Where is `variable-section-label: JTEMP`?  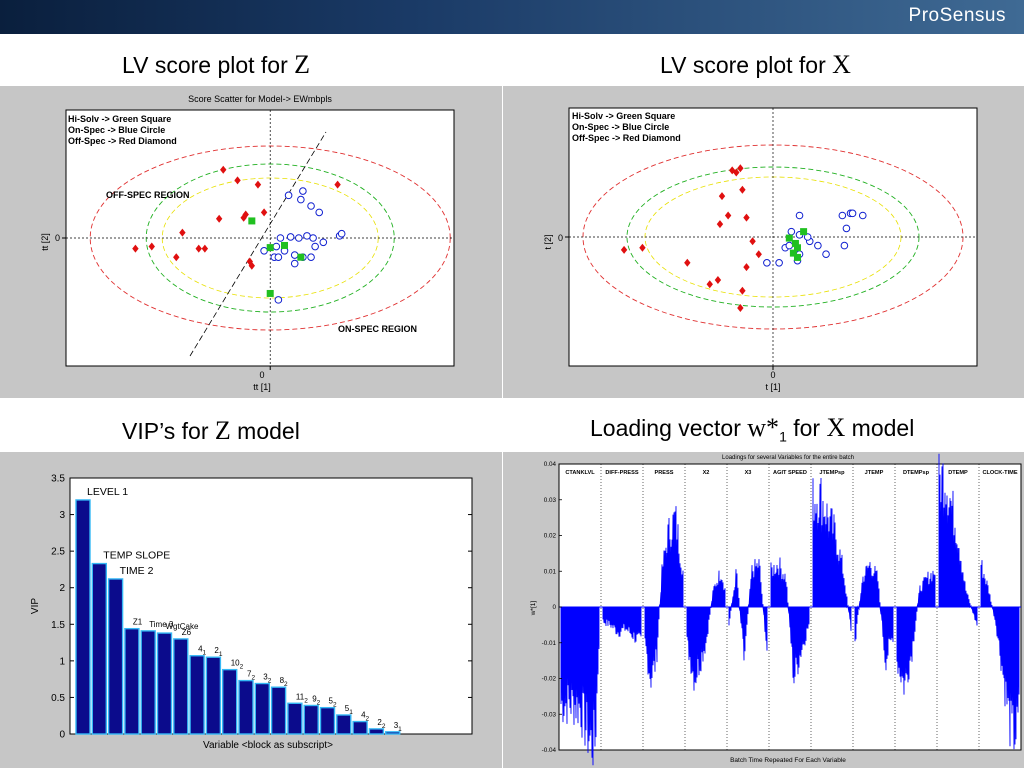
variable-section-label: JTEMP is located at coordinates (874, 473).